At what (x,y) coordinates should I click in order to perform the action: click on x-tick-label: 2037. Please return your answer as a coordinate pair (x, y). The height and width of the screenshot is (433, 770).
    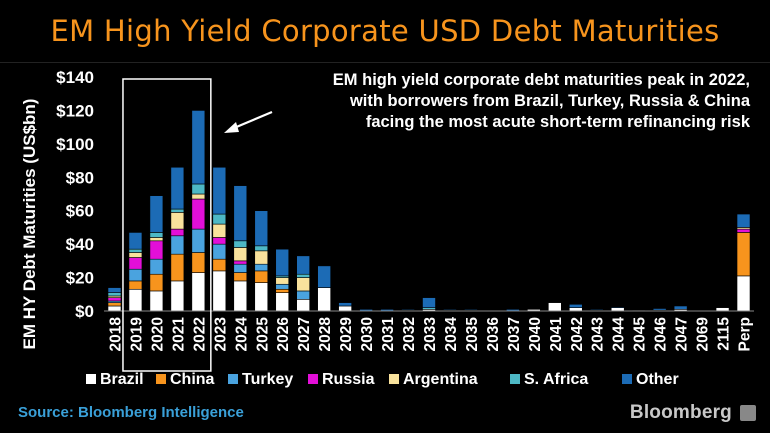
    Looking at the image, I should click on (514, 334).